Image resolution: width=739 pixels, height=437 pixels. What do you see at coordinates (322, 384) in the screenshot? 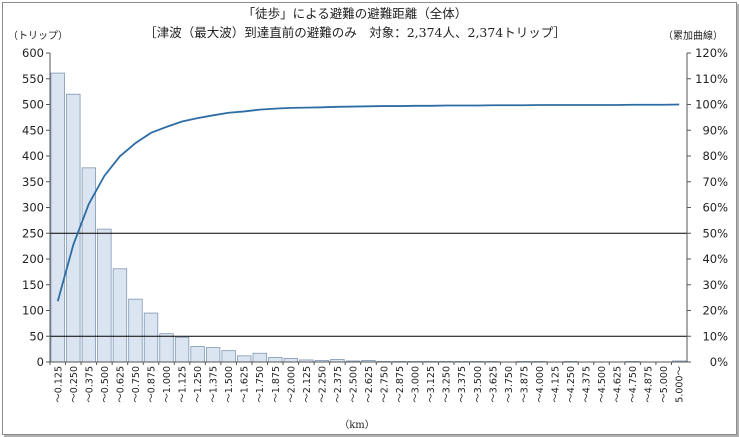
I see `x-tick-label: ～2.250` at bounding box center [322, 384].